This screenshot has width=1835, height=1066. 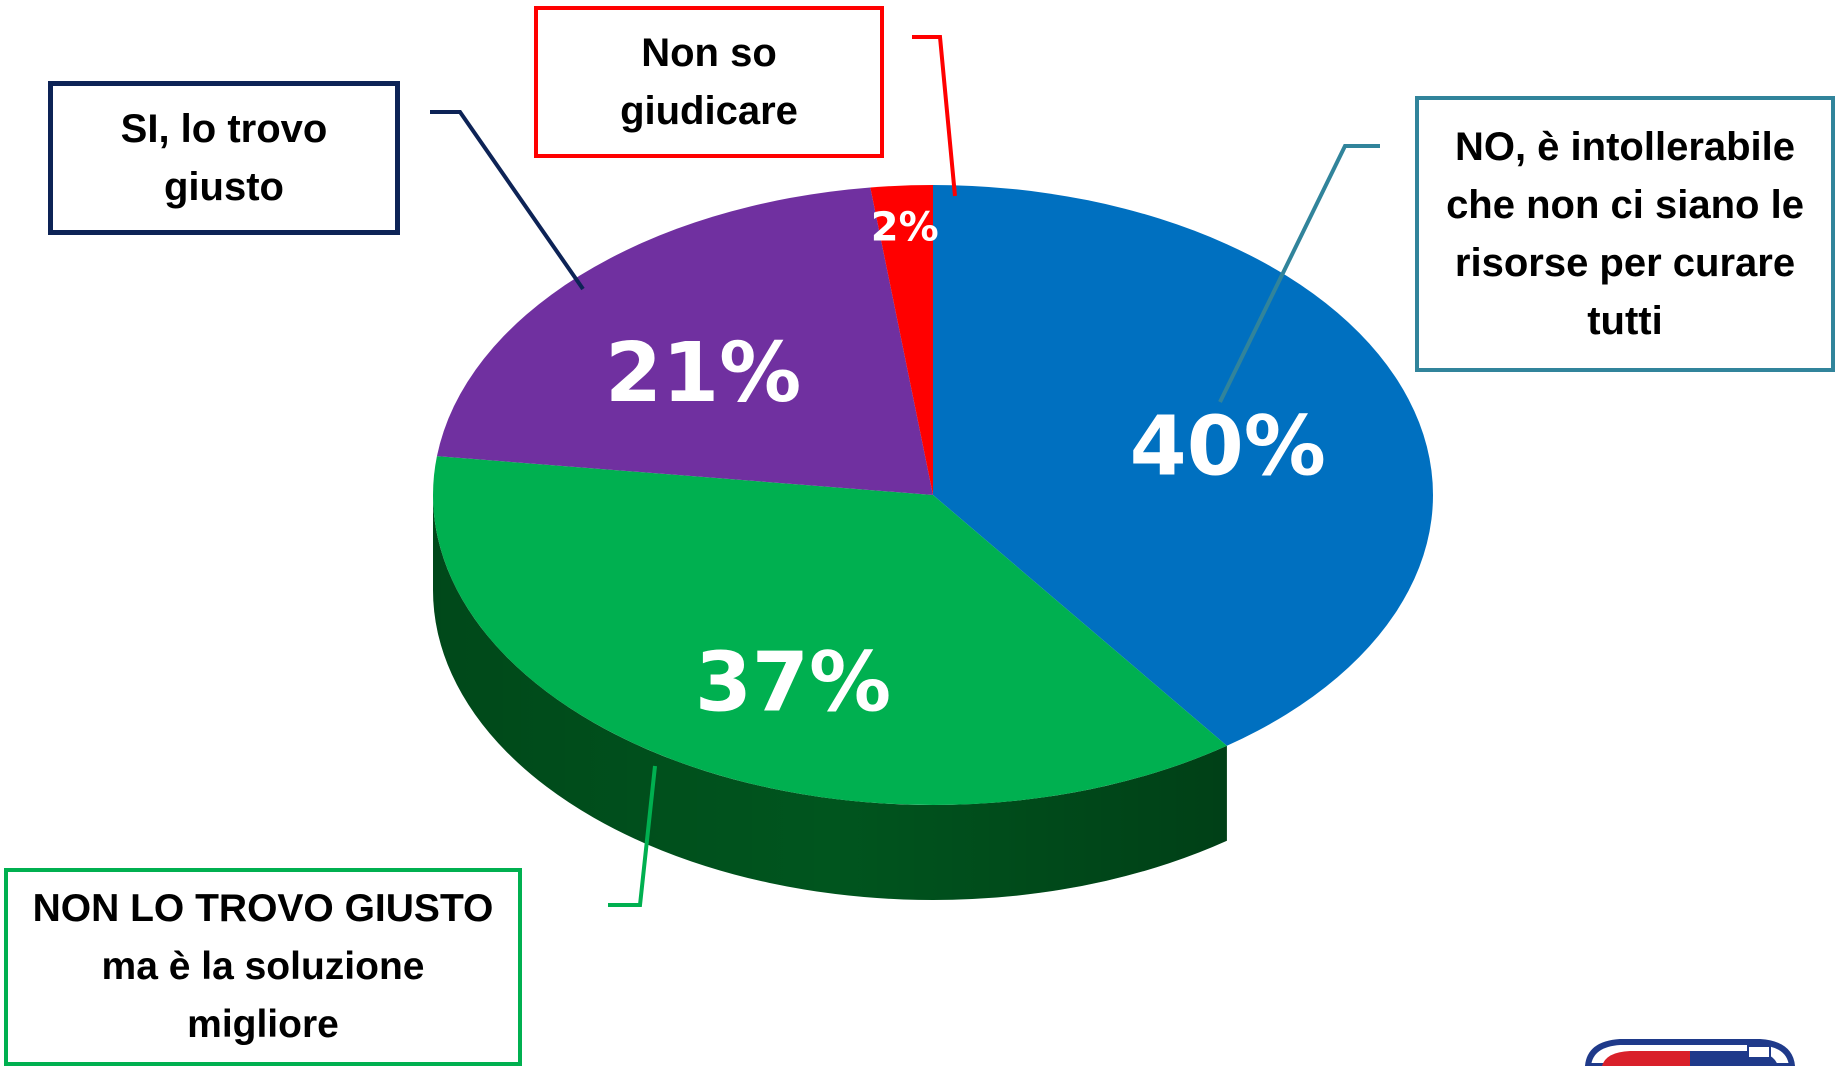 What do you see at coordinates (905, 228) in the screenshot?
I see `value-label-2: 2%` at bounding box center [905, 228].